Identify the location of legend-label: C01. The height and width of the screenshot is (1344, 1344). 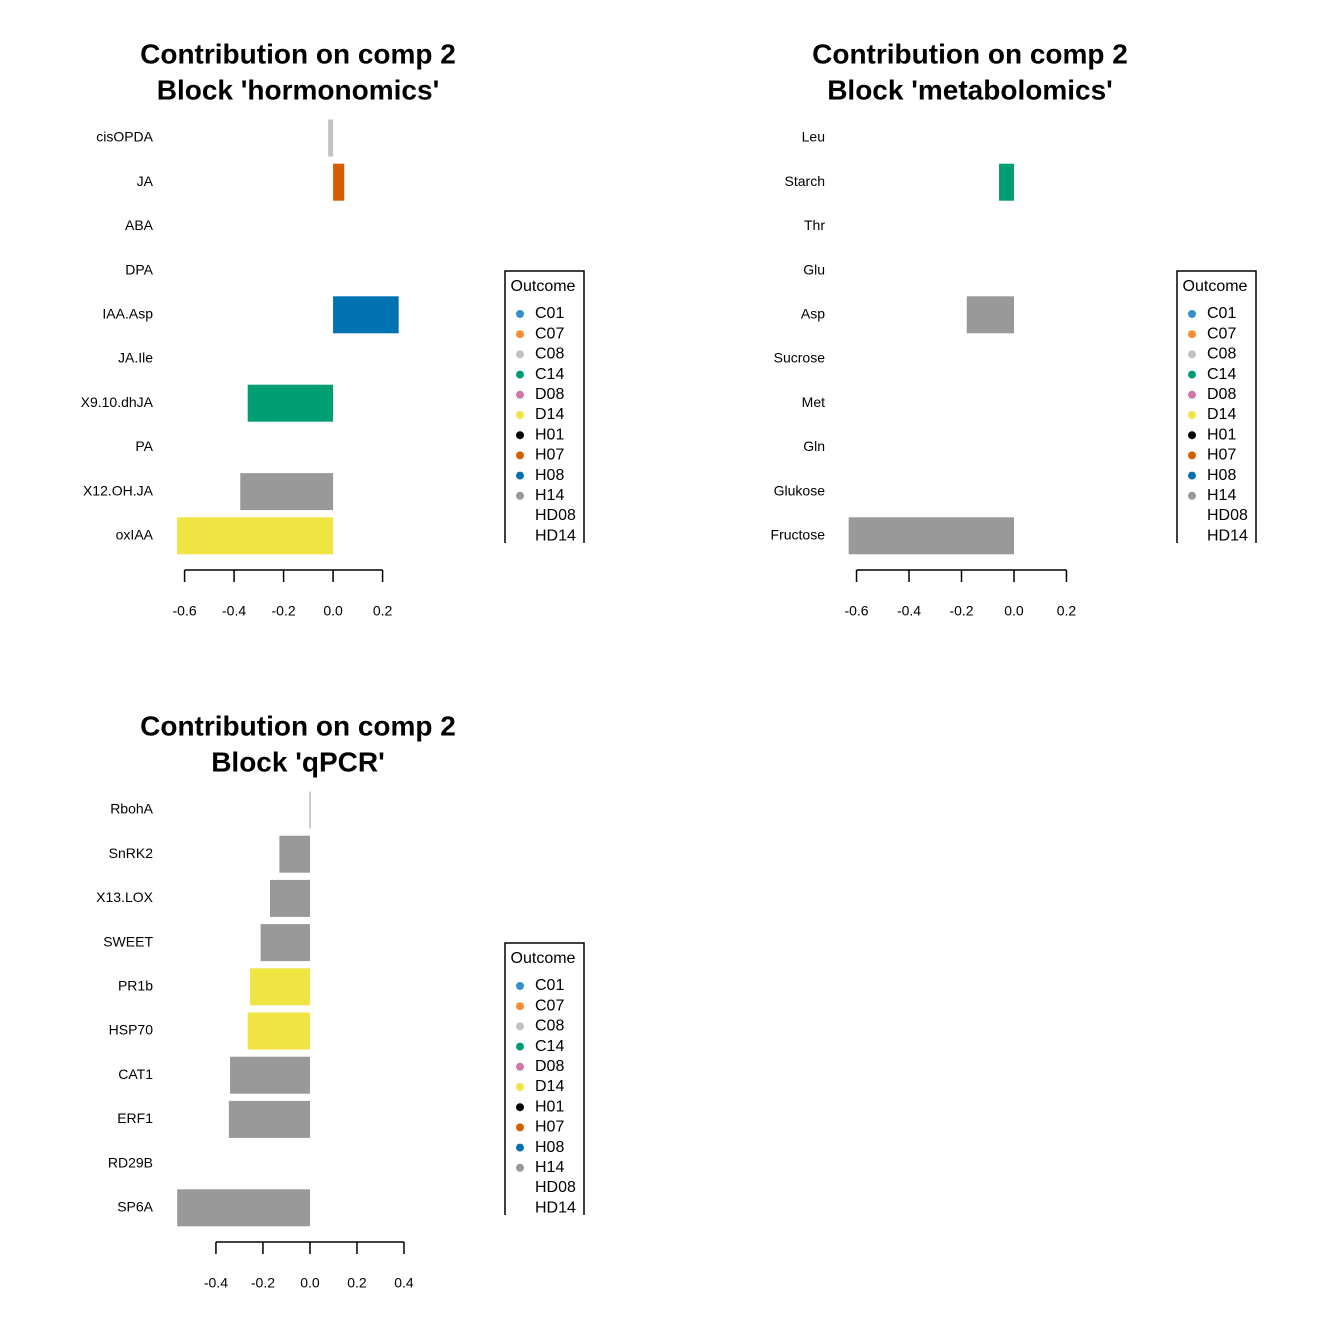
(1221, 313).